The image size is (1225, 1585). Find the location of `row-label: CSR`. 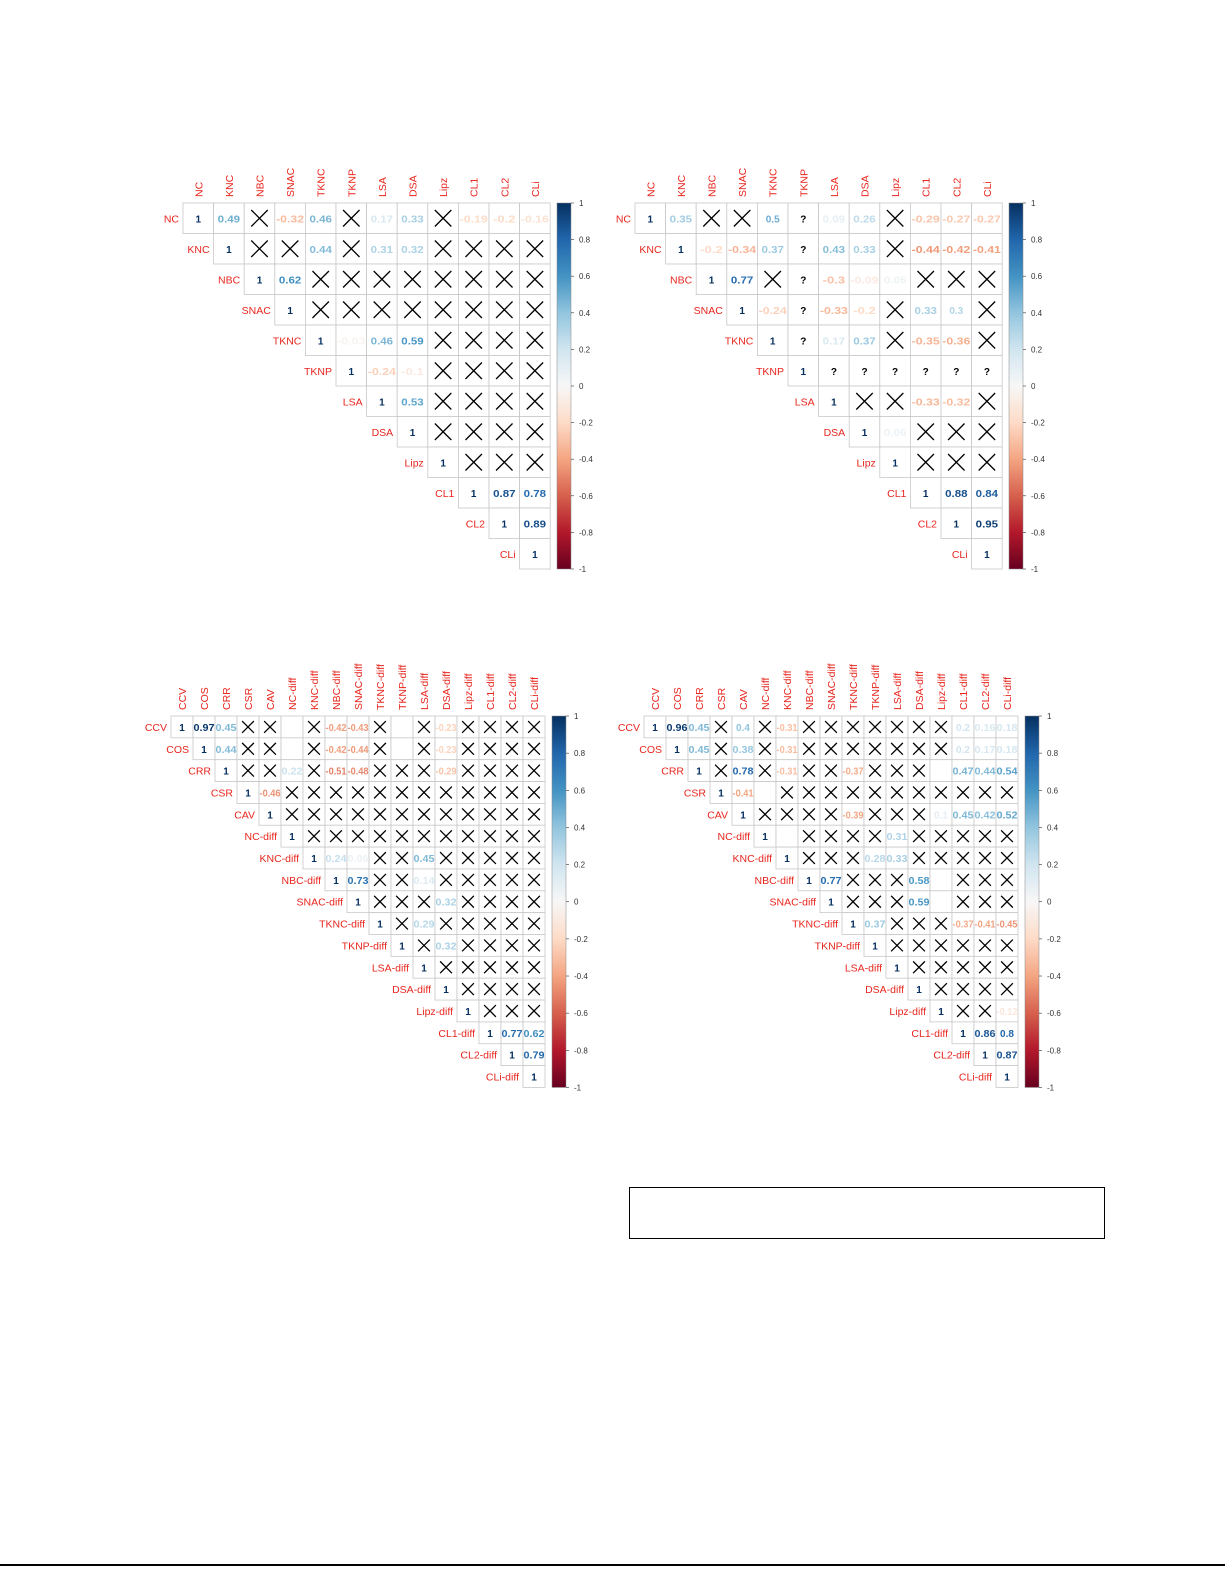

row-label: CSR is located at coordinates (222, 793).